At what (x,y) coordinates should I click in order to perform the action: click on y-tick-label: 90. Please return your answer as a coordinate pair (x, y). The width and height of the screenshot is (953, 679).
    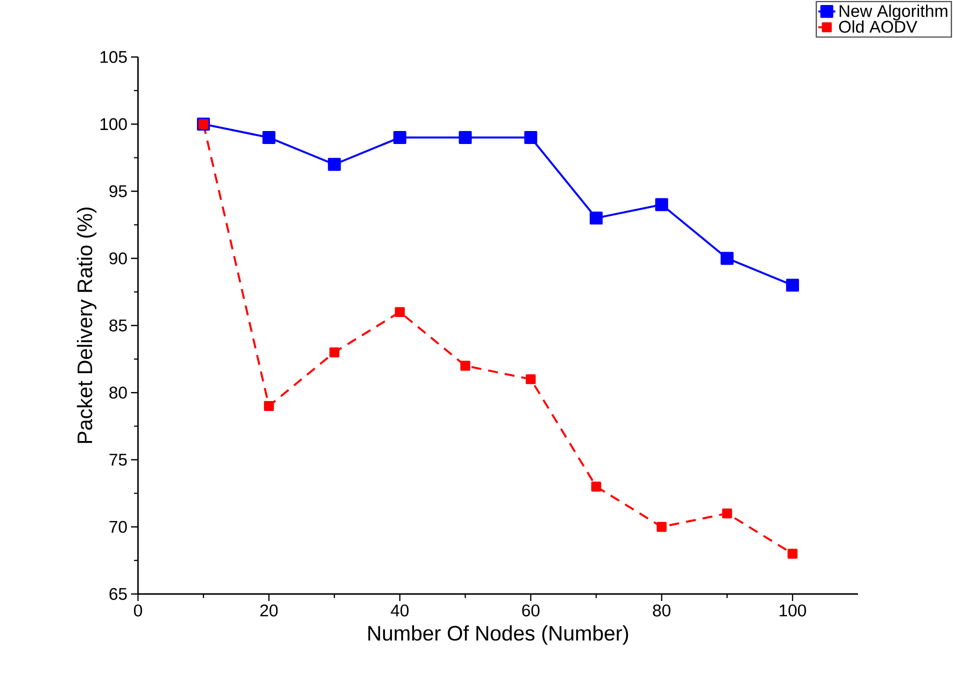
    Looking at the image, I should click on (118, 258).